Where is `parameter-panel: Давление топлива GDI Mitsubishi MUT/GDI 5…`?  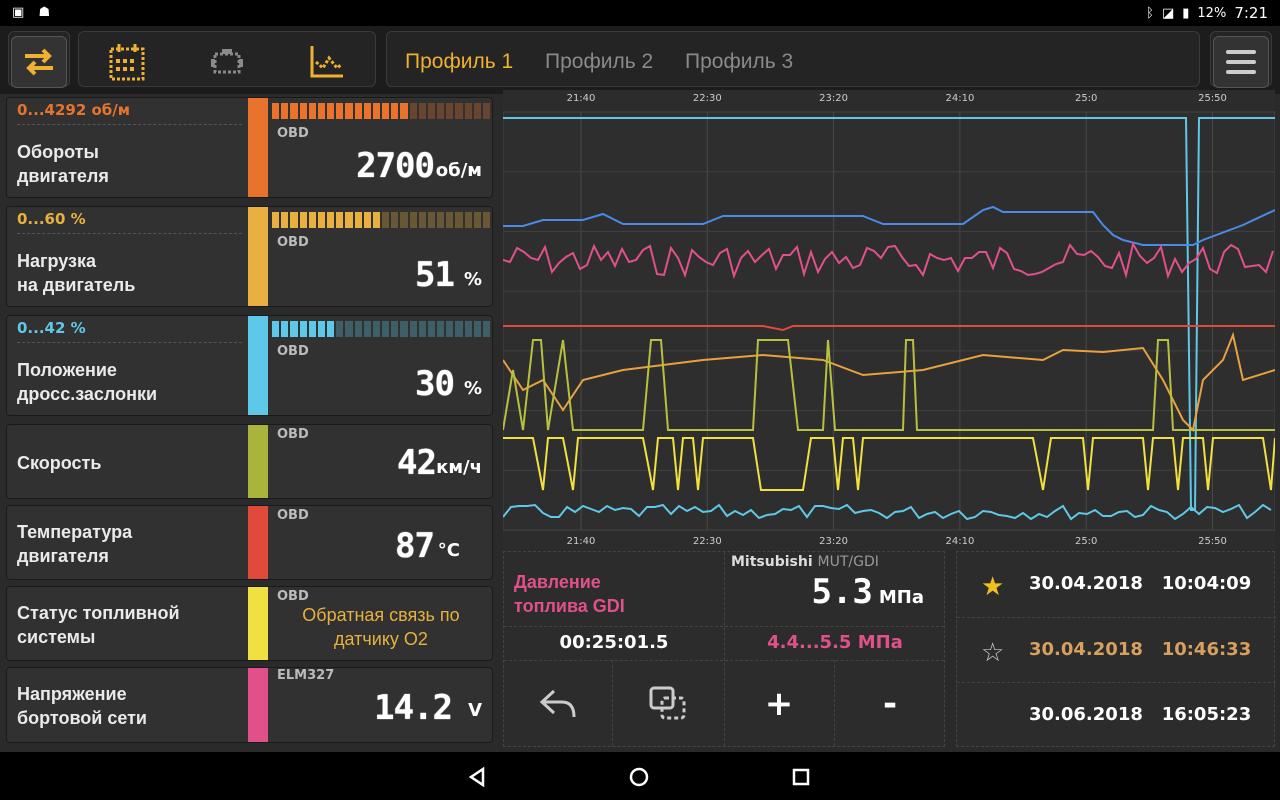
parameter-panel: Давление топлива GDI Mitsubishi MUT/GDI 5… is located at coordinates (724, 649).